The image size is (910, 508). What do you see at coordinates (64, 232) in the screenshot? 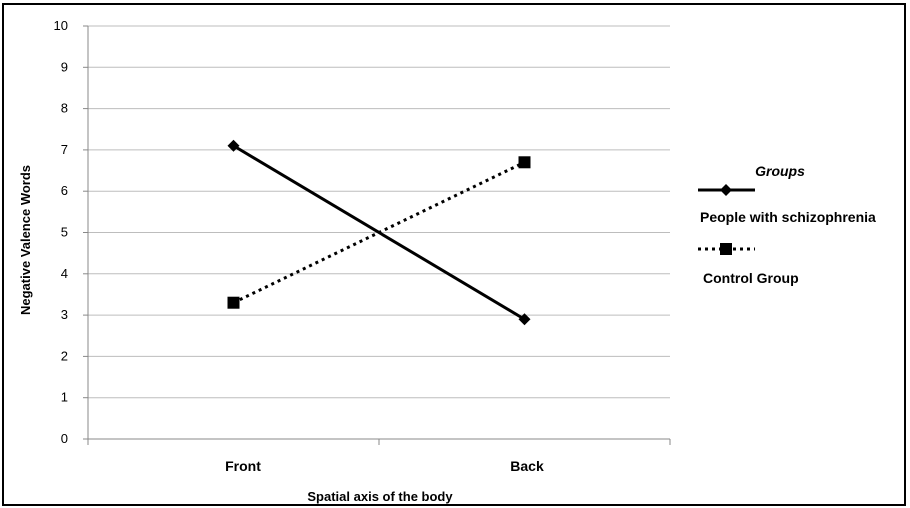
I see `y-tick-label-5: 5` at bounding box center [64, 232].